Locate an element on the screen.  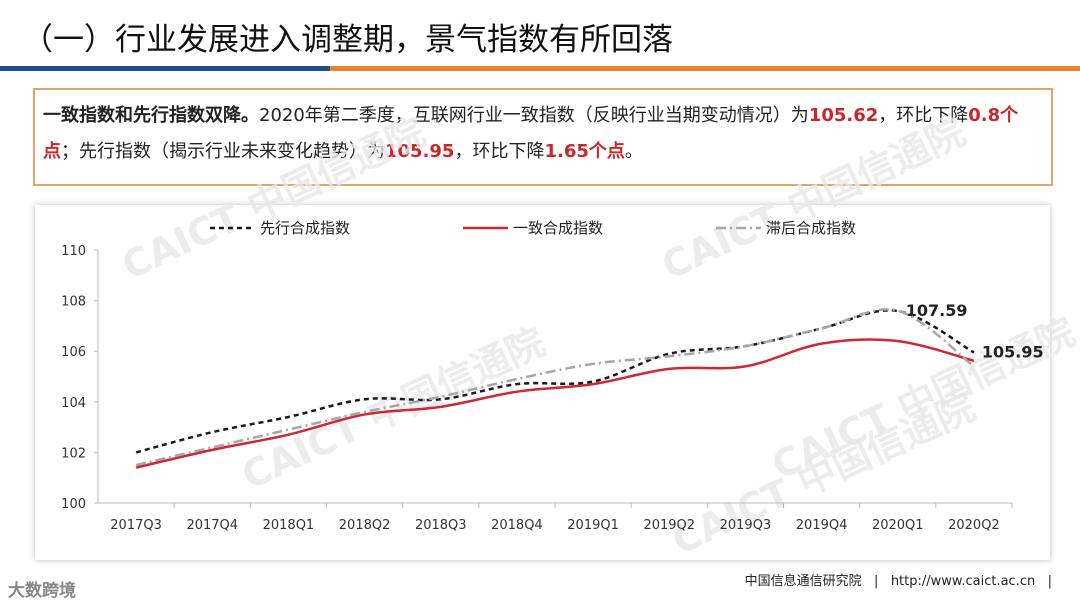
x-tick-label: 2019Q1 is located at coordinates (593, 525).